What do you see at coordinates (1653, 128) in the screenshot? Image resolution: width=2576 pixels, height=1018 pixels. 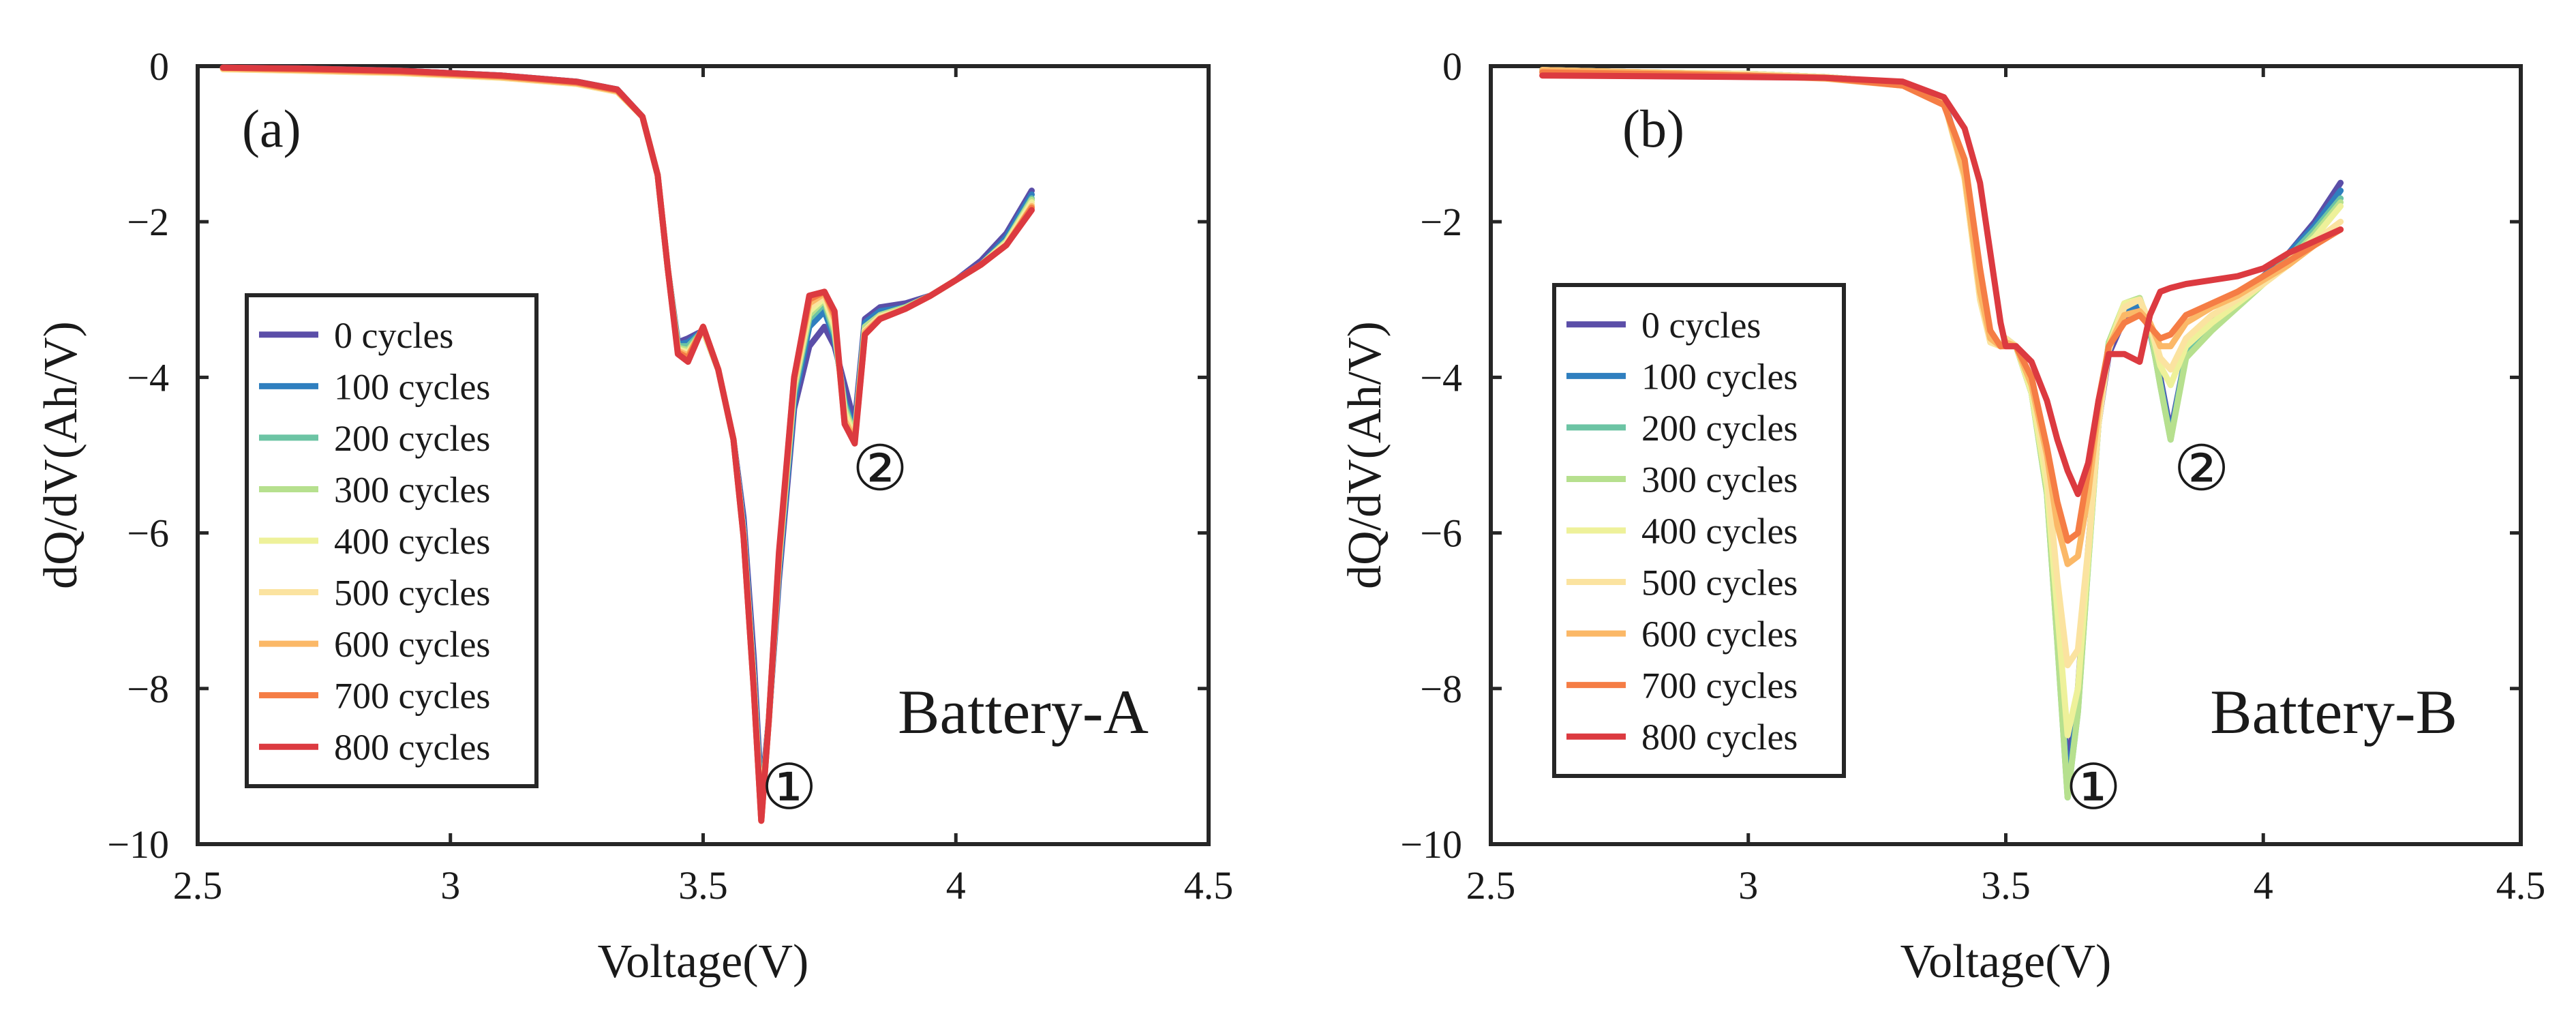 I see `panel-label: (b)` at bounding box center [1653, 128].